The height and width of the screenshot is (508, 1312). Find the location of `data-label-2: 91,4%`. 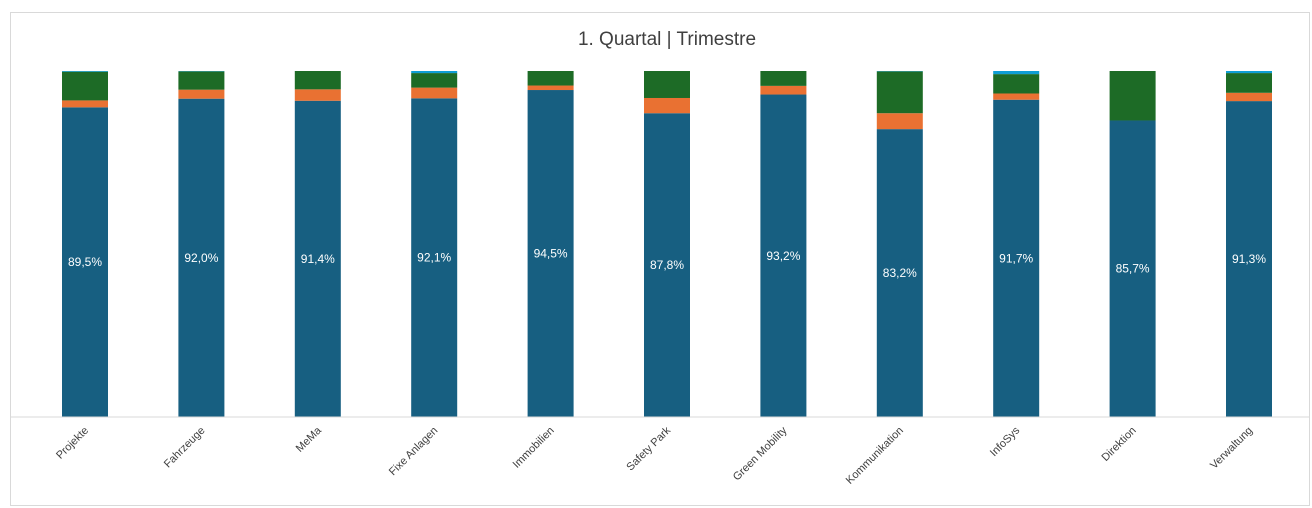

data-label-2: 91,4% is located at coordinates (318, 259).